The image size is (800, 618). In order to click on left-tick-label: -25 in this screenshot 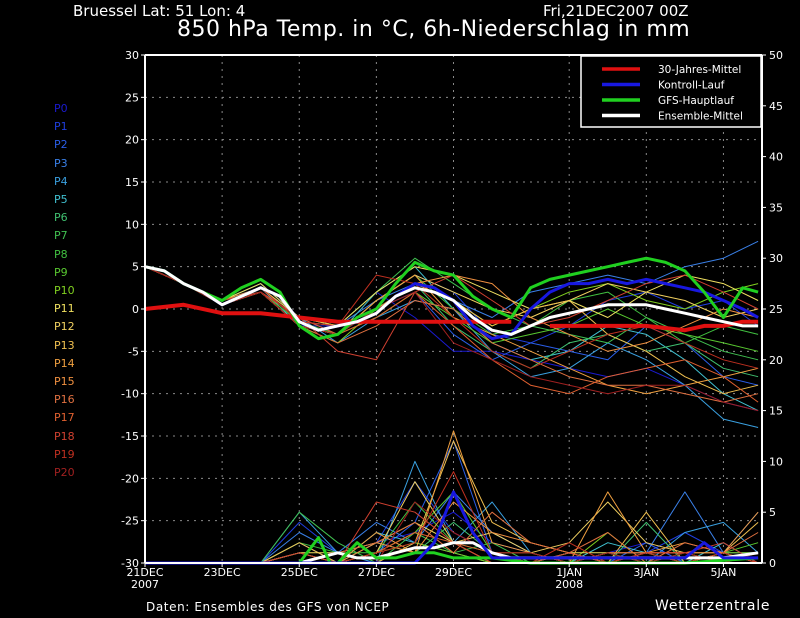, I will do `click(130, 521)`.